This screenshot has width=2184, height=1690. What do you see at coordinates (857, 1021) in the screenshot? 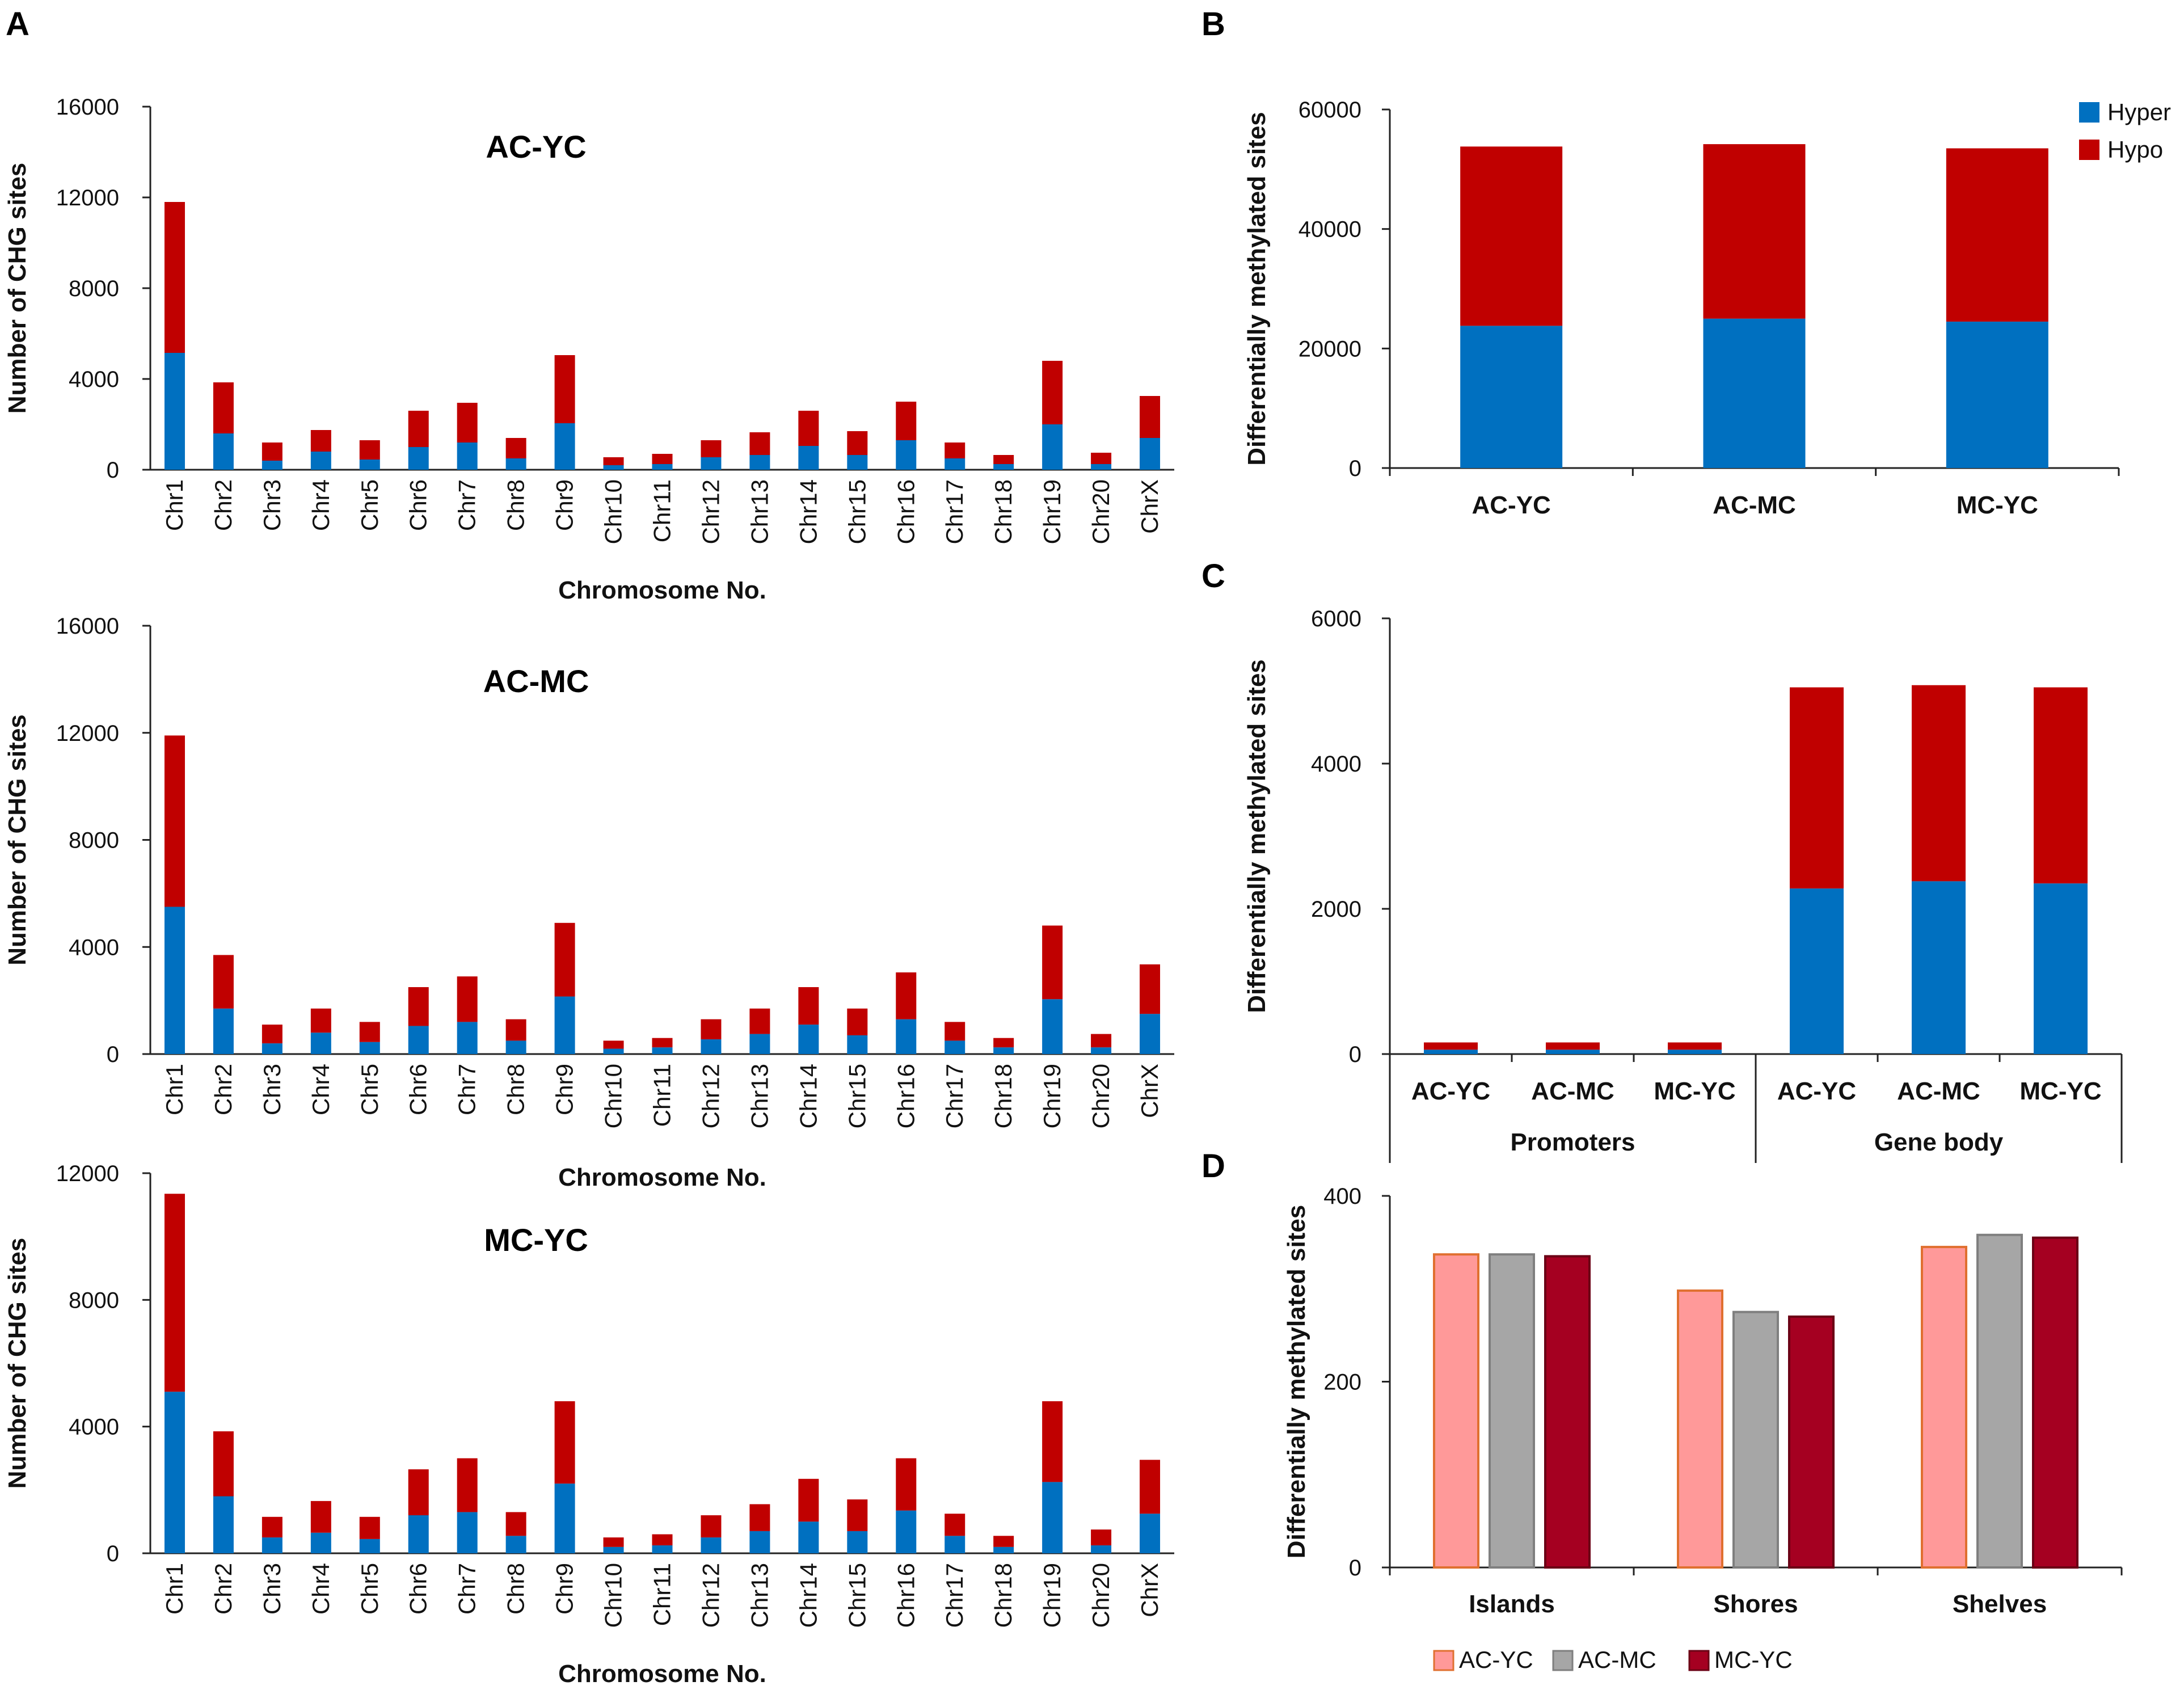
I see `bar-hypo-chr15` at bounding box center [857, 1021].